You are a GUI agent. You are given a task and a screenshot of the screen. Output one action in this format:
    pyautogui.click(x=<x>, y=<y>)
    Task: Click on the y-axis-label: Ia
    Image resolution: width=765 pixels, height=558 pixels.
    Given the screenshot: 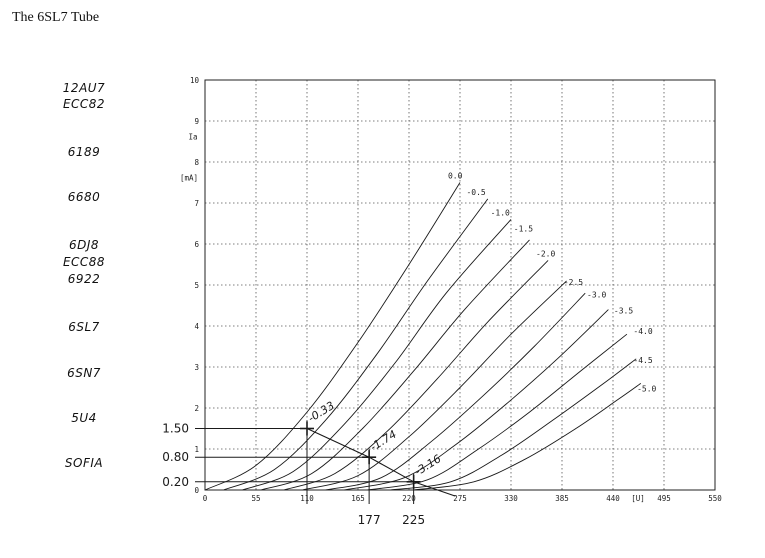 What is the action you would take?
    pyautogui.click(x=192, y=136)
    